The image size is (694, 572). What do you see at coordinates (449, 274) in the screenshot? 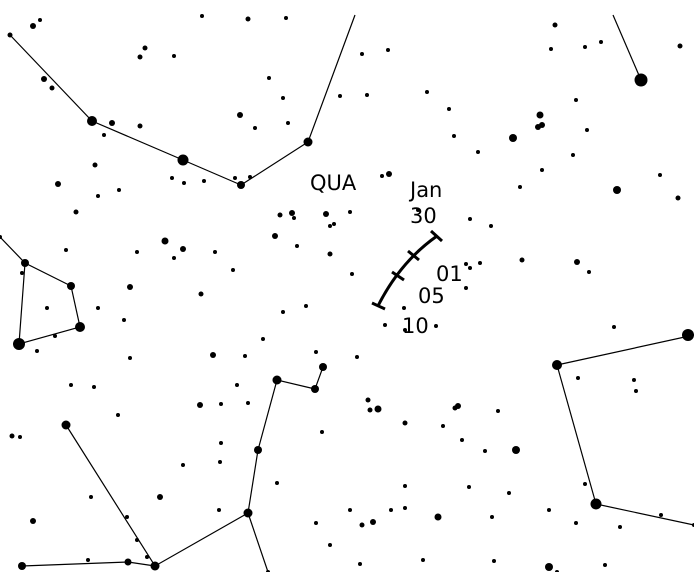
I see `date-label: 01` at bounding box center [449, 274].